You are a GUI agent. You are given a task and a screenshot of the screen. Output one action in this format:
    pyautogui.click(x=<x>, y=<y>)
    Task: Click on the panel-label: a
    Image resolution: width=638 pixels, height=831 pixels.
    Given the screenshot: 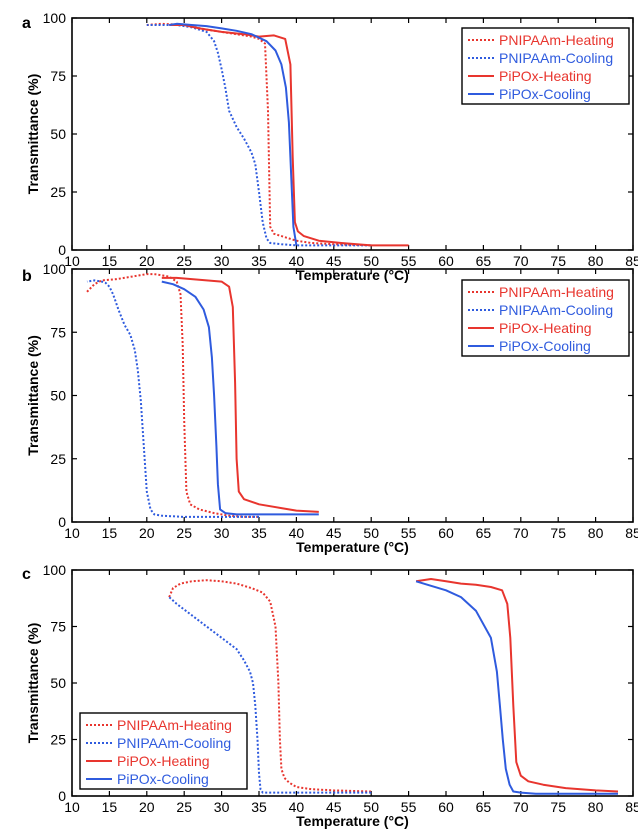 What is the action you would take?
    pyautogui.click(x=26, y=23)
    